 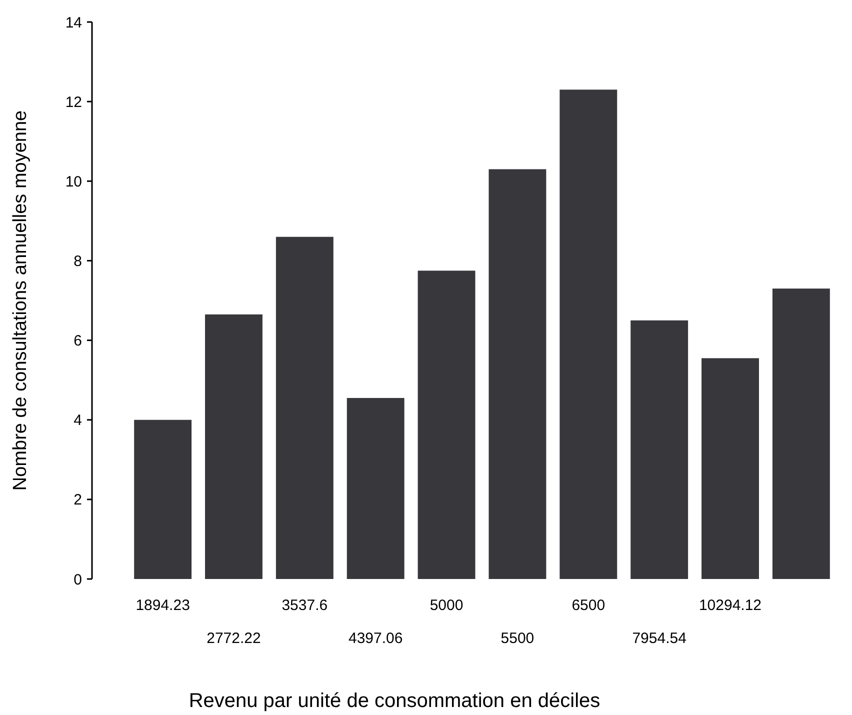 What do you see at coordinates (78, 500) in the screenshot?
I see `y-tick-label: 2` at bounding box center [78, 500].